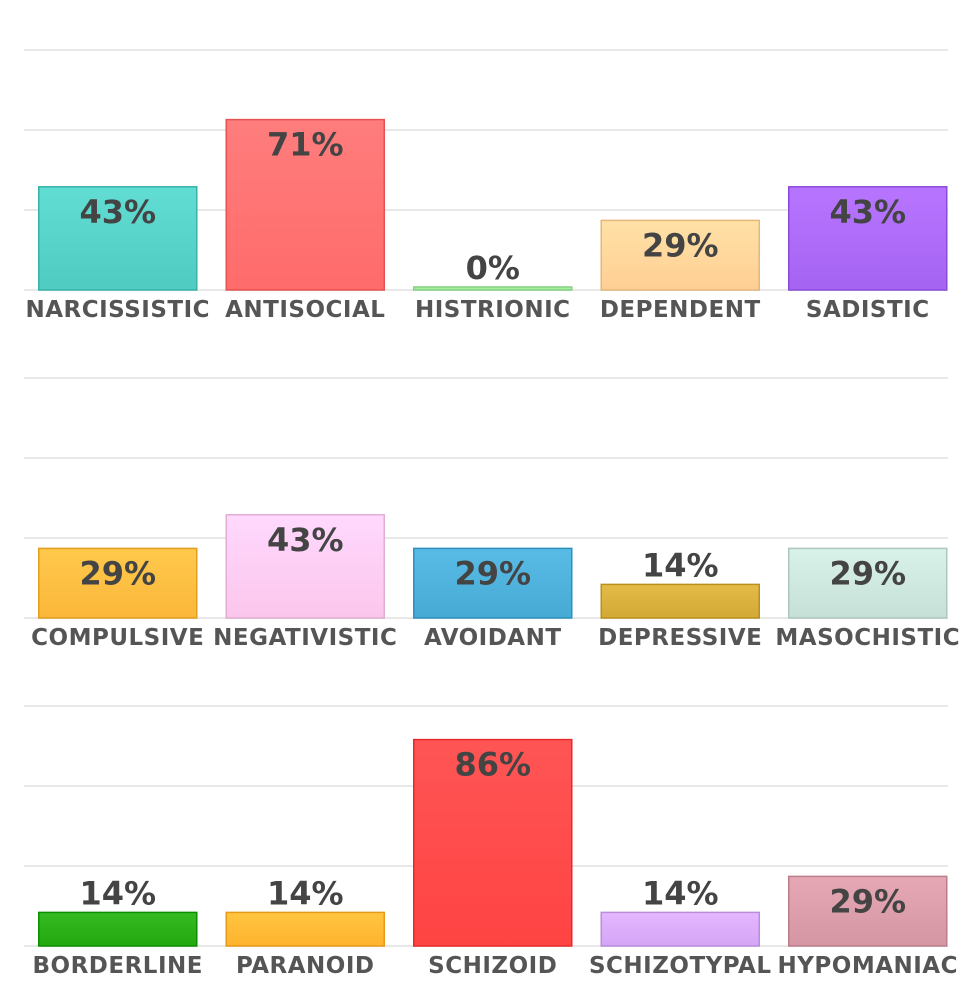 Image resolution: width=978 pixels, height=1001 pixels. I want to click on bar-compulsive, so click(118, 583).